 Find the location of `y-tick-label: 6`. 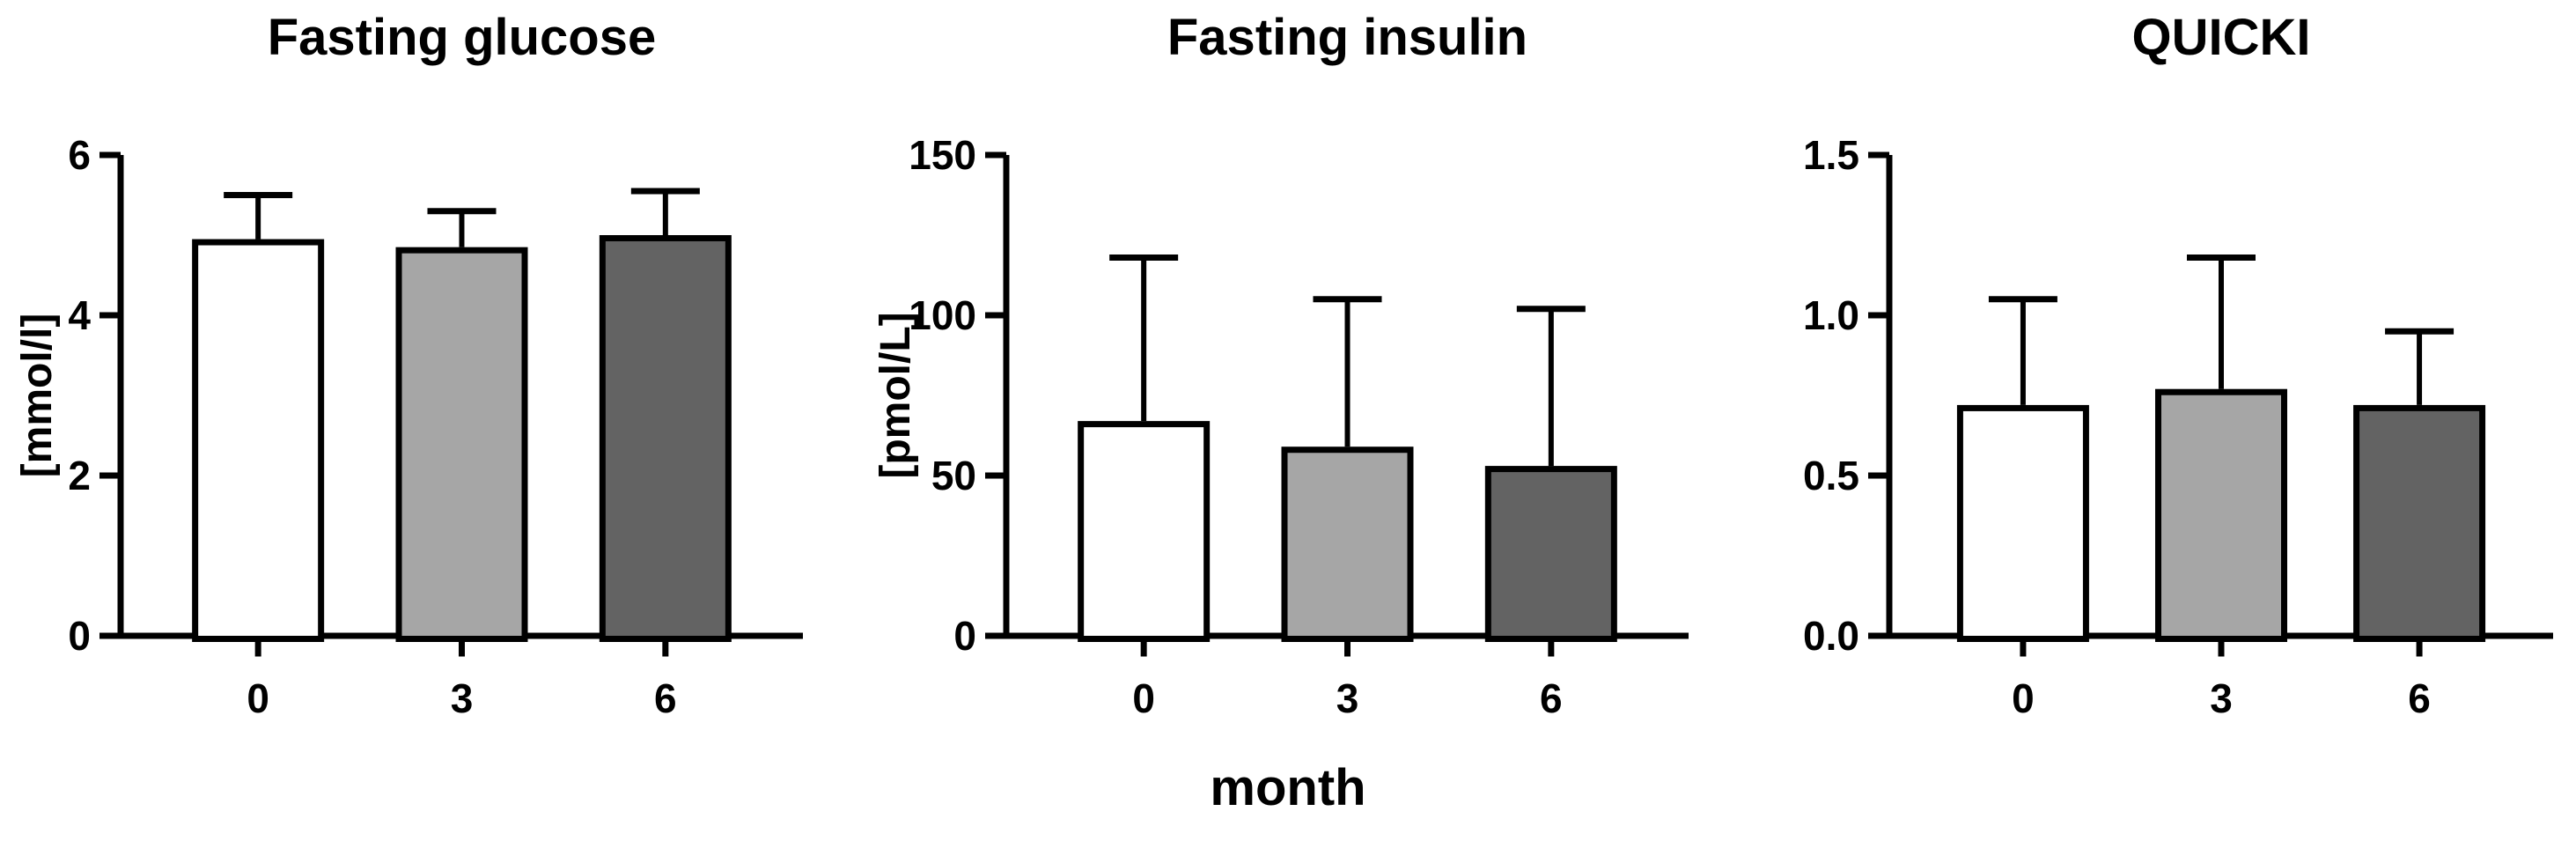

y-tick-label: 6 is located at coordinates (79, 155).